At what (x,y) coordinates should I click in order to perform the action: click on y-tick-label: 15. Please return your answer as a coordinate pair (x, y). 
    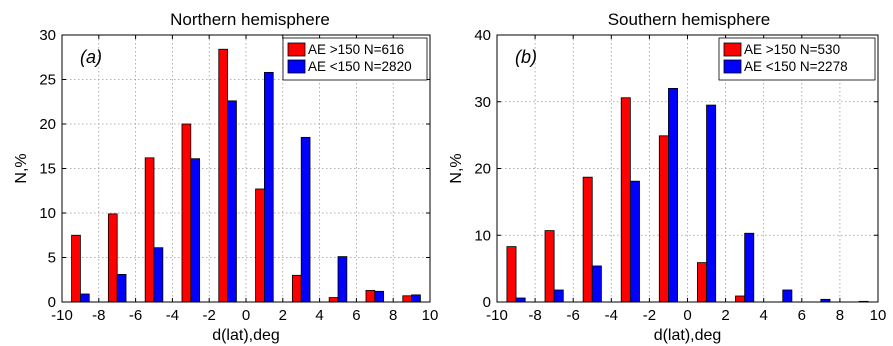
    Looking at the image, I should click on (47, 169).